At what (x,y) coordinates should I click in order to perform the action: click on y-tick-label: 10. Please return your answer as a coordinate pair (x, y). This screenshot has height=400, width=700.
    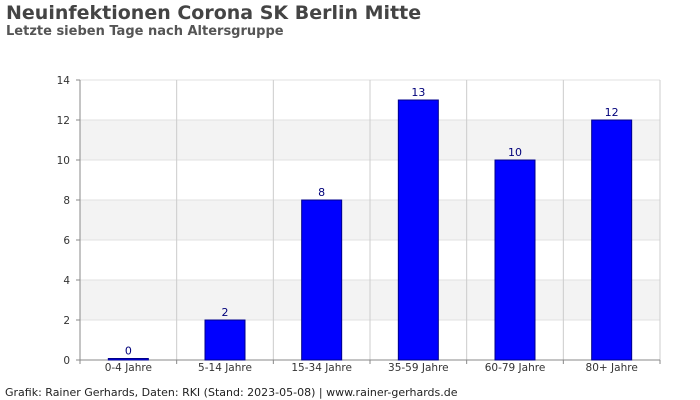
    Looking at the image, I should click on (63, 161).